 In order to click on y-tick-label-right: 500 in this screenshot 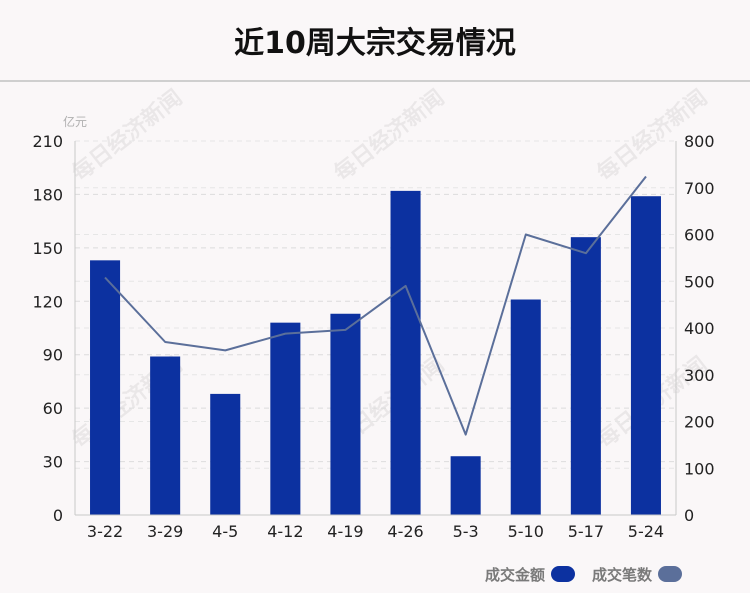, I will do `click(699, 281)`.